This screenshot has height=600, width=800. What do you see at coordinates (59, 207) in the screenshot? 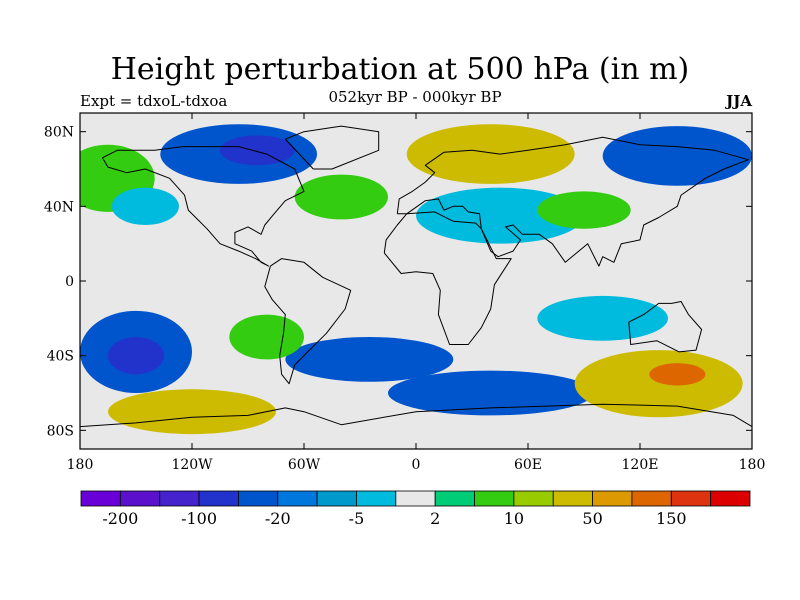
I see `lat-tick-label-1: 40N` at bounding box center [59, 207].